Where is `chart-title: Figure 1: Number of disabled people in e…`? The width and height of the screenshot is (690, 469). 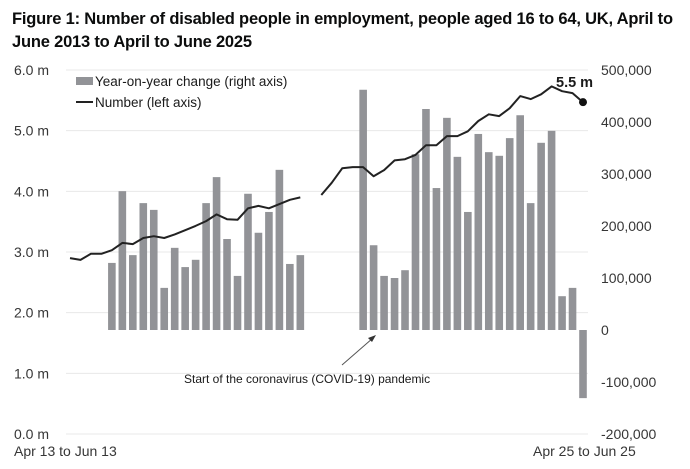
chart-title: Figure 1: Number of disabled people in e… is located at coordinates (342, 30).